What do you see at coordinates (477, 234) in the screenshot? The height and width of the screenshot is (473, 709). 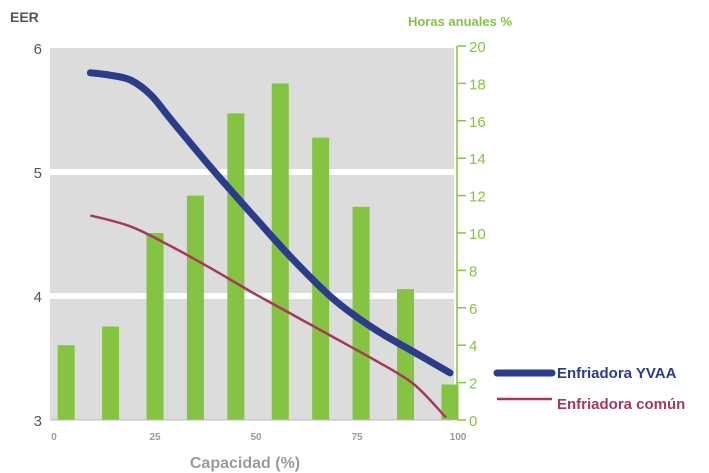 I see `right-tick-label: 10` at bounding box center [477, 234].